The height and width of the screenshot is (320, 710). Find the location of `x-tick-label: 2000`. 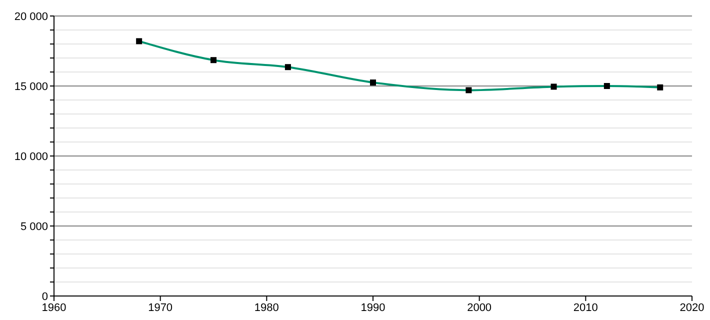

x-tick-label: 2000 is located at coordinates (479, 308).